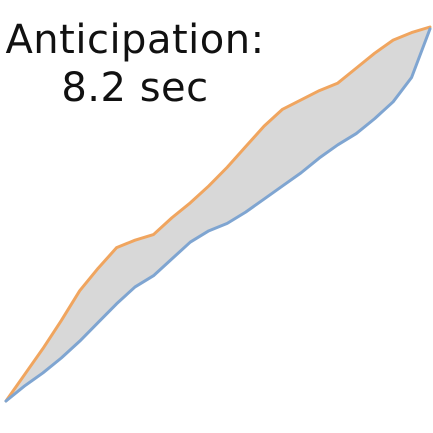 The image size is (433, 433). I want to click on anticipation-value: 8.2 sec, so click(135, 88).